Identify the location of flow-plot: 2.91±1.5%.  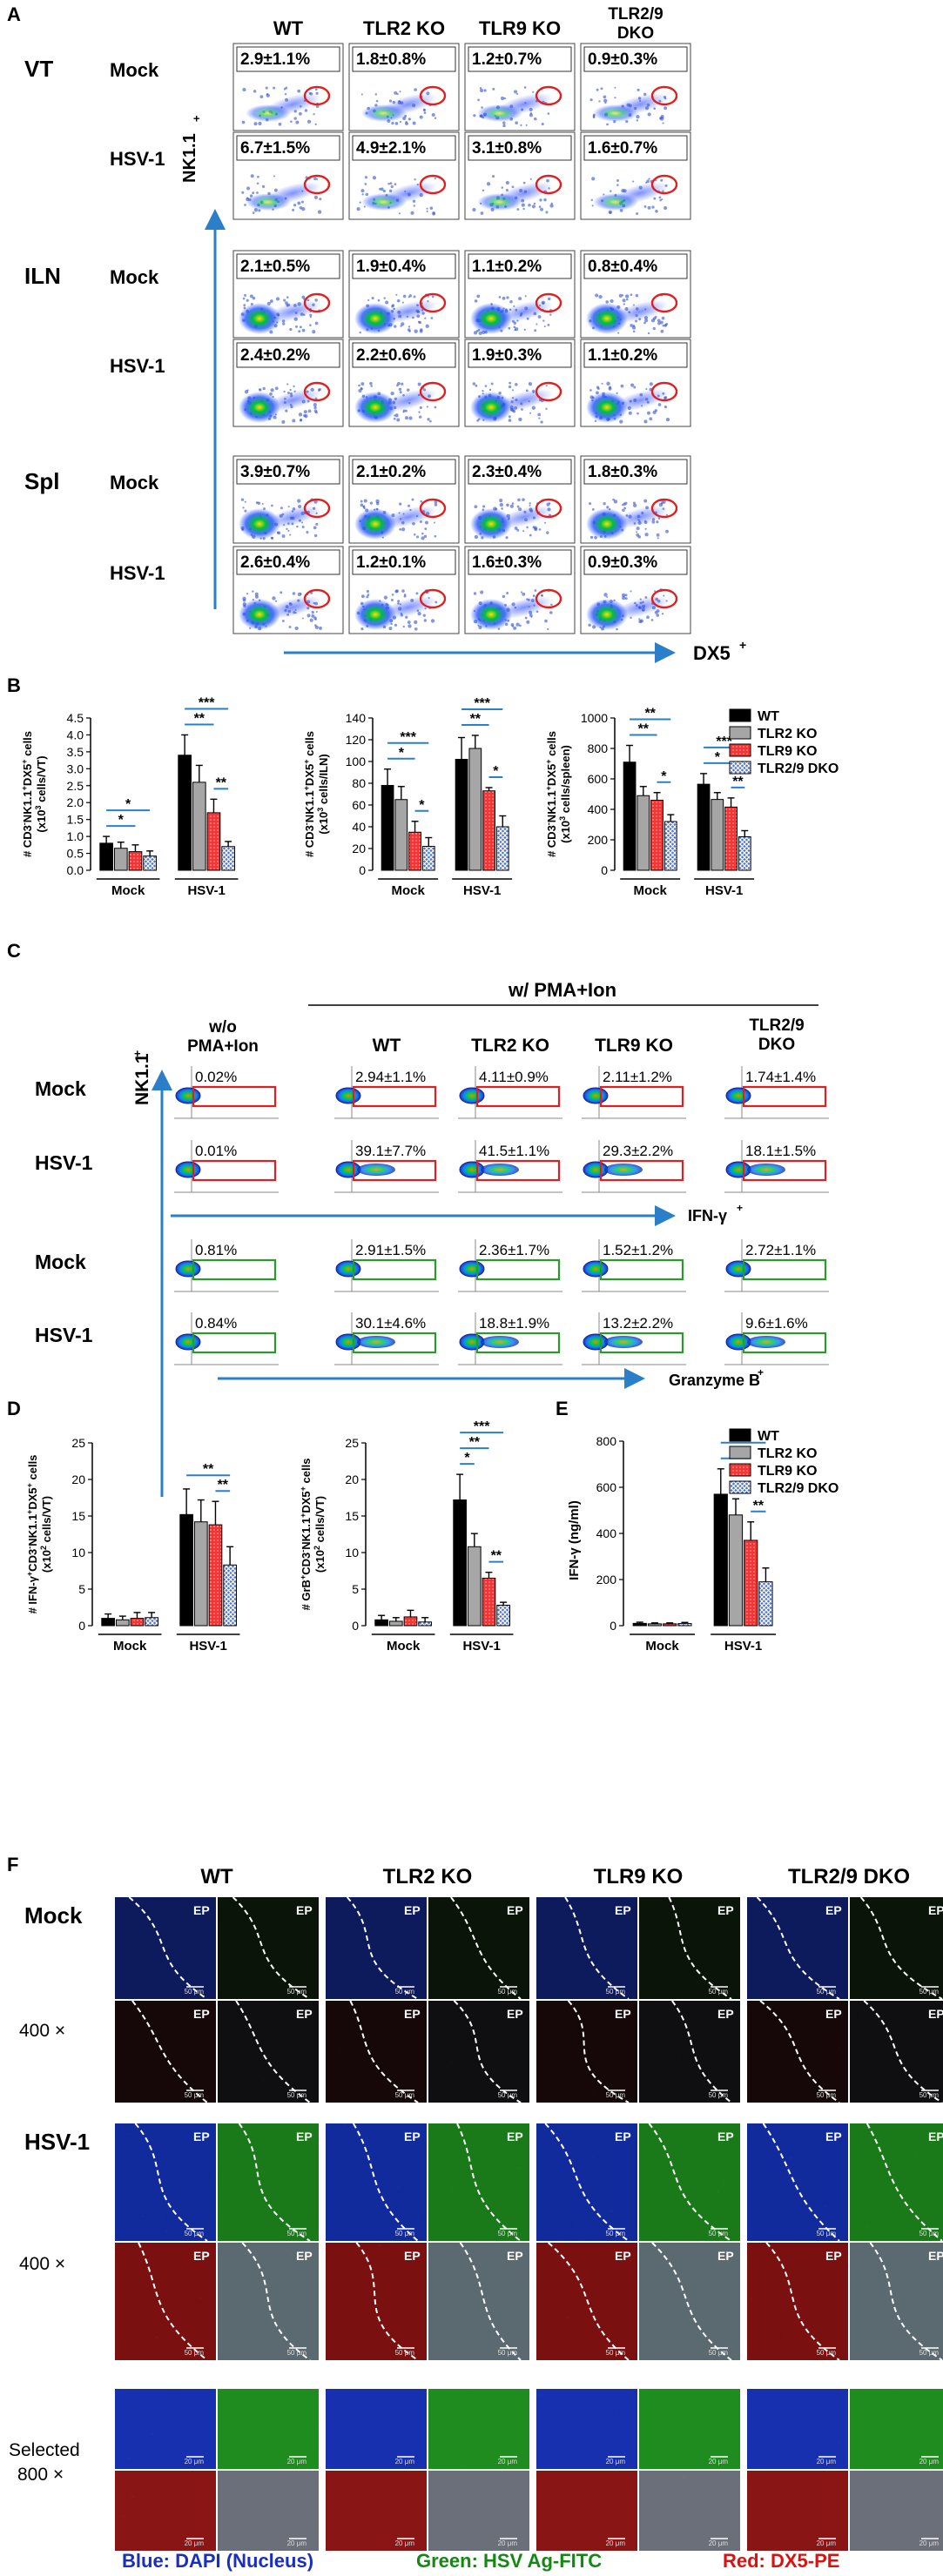
(386, 1265).